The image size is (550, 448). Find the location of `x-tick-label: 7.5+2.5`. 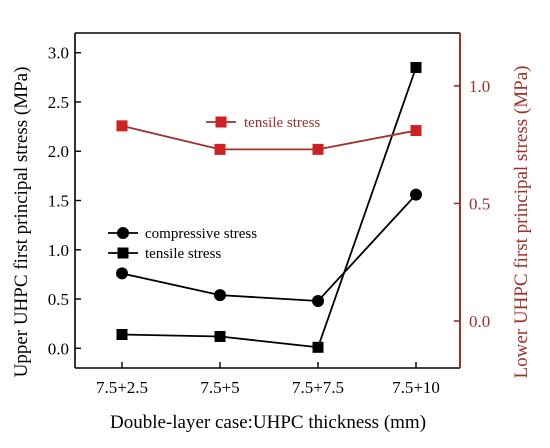

x-tick-label: 7.5+2.5 is located at coordinates (122, 387).